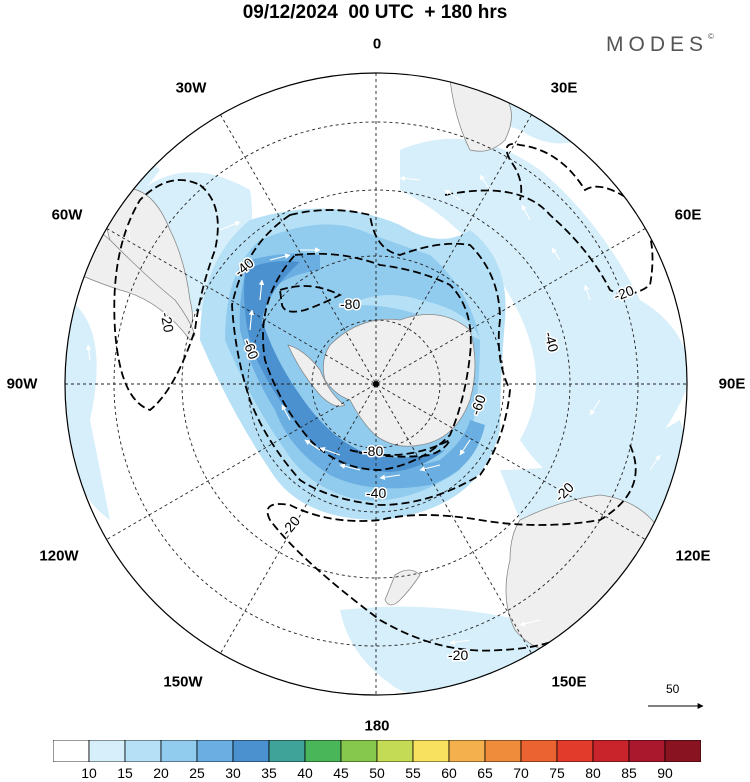 The width and height of the screenshot is (750, 782). I want to click on longitude-label-120e: 120E, so click(693, 556).